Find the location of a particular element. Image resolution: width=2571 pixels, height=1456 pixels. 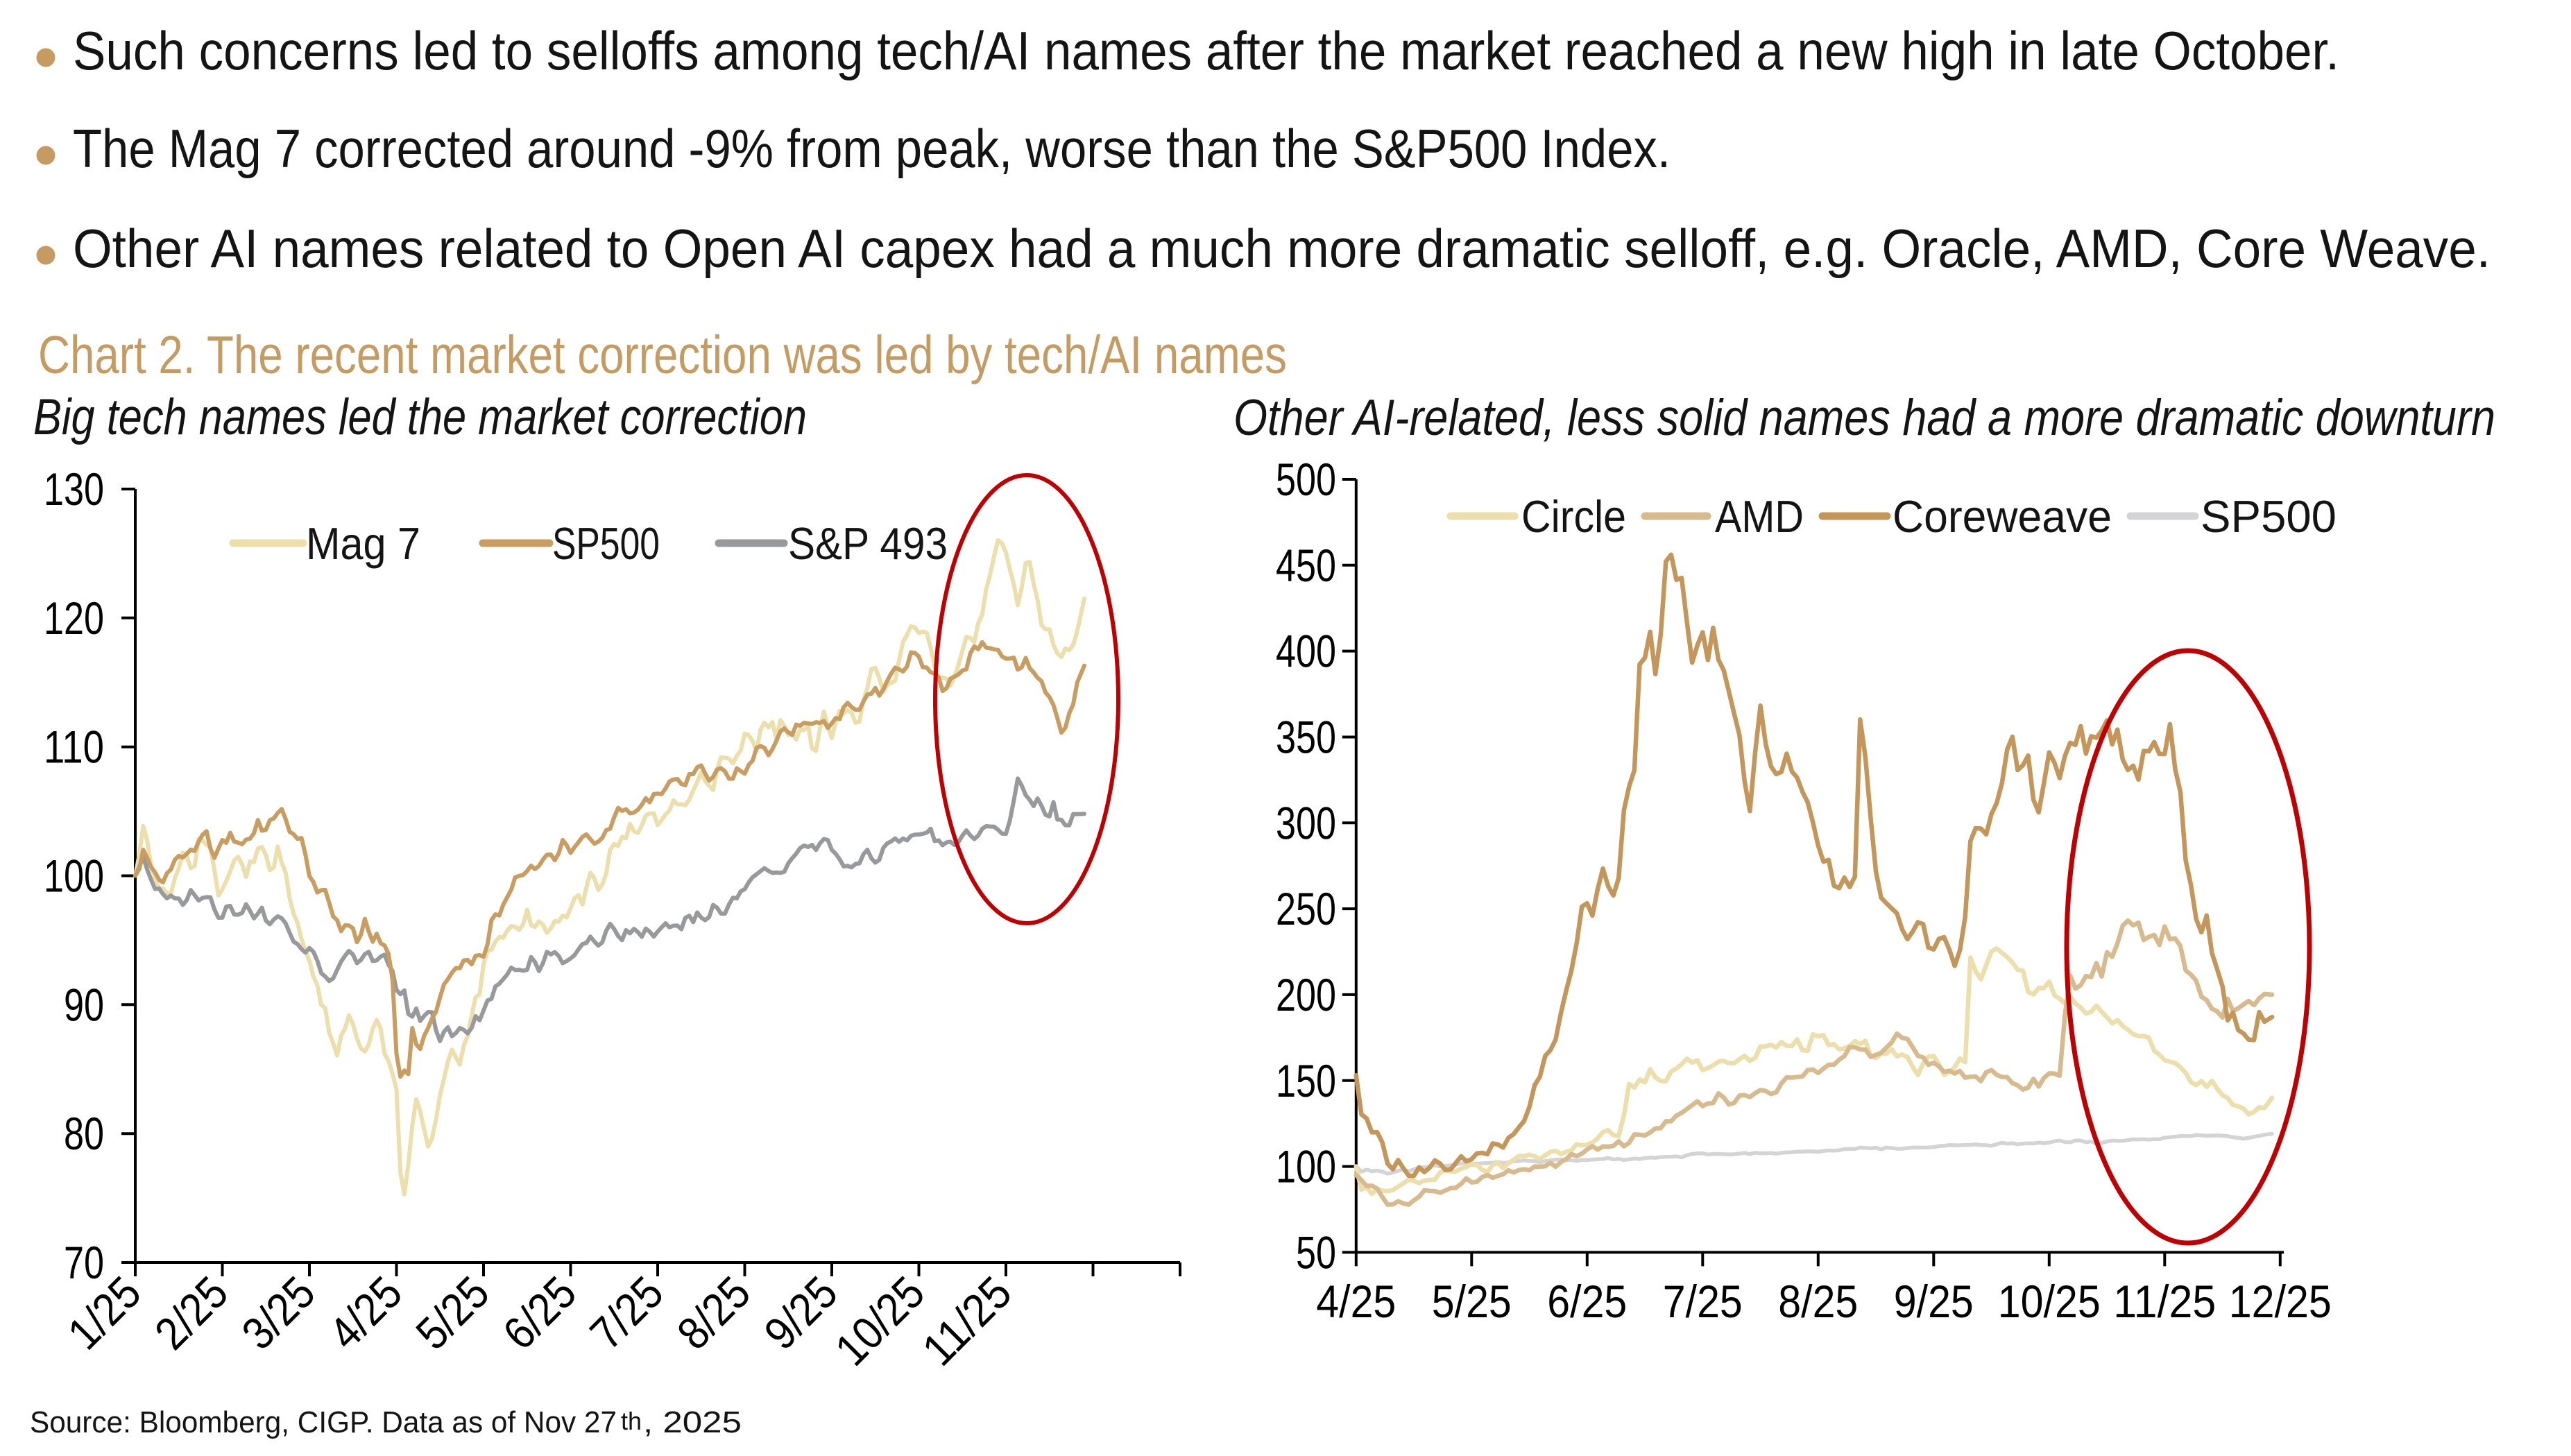

svg-text: 250 is located at coordinates (1306, 908).